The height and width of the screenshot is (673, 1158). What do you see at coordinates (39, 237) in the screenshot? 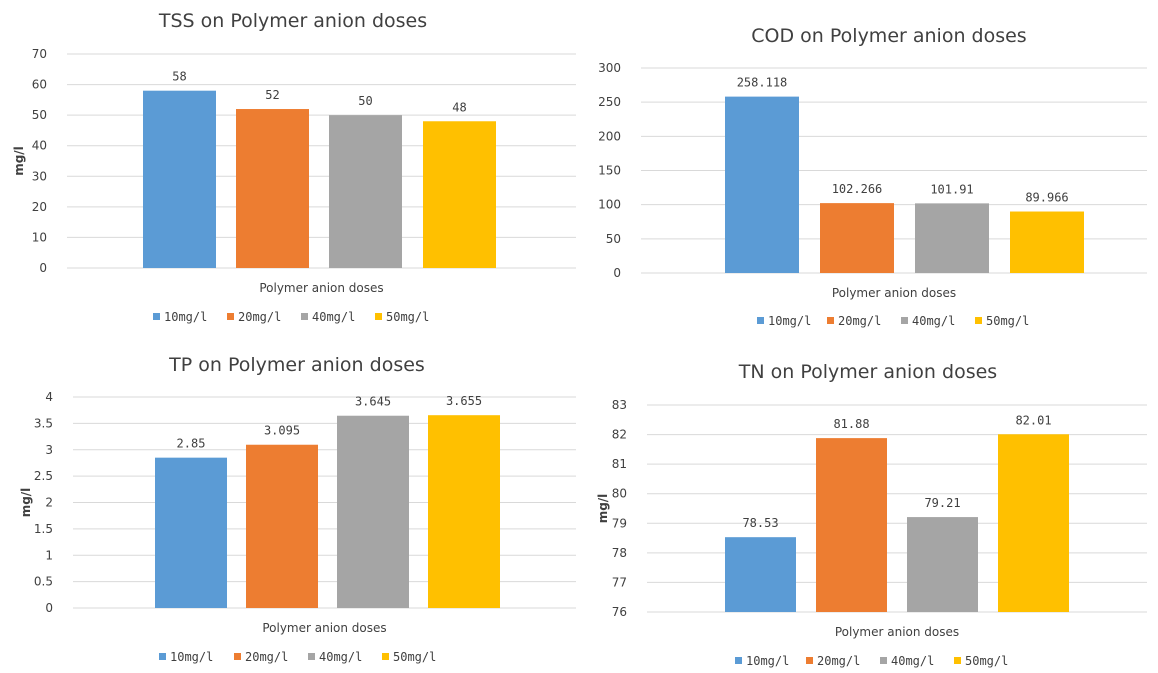
I see `chart-1-y-tick-label: 10` at bounding box center [39, 237].